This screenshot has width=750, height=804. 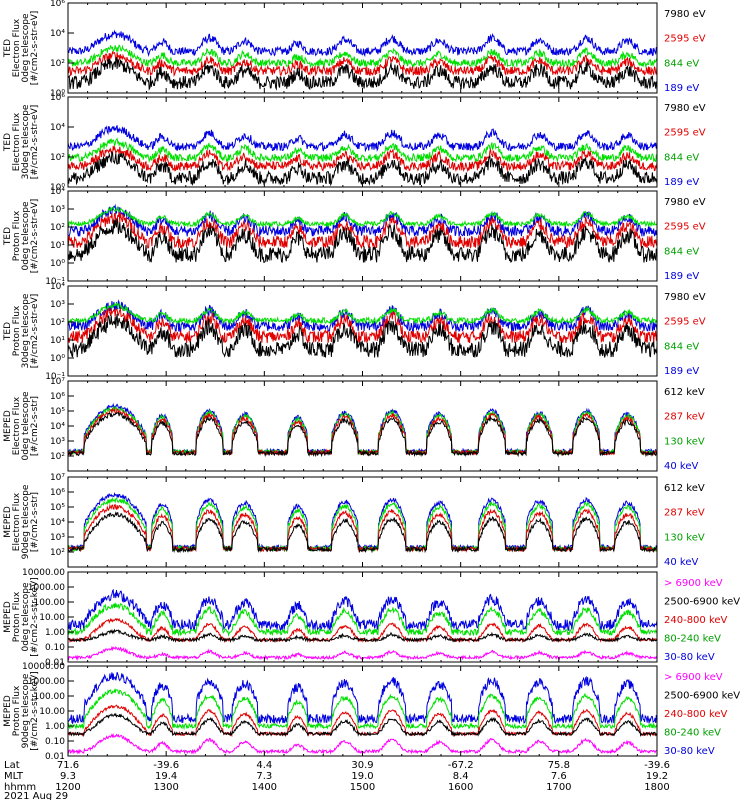 What do you see at coordinates (264, 776) in the screenshot?
I see `x-tick-label-mlt: 7.3` at bounding box center [264, 776].